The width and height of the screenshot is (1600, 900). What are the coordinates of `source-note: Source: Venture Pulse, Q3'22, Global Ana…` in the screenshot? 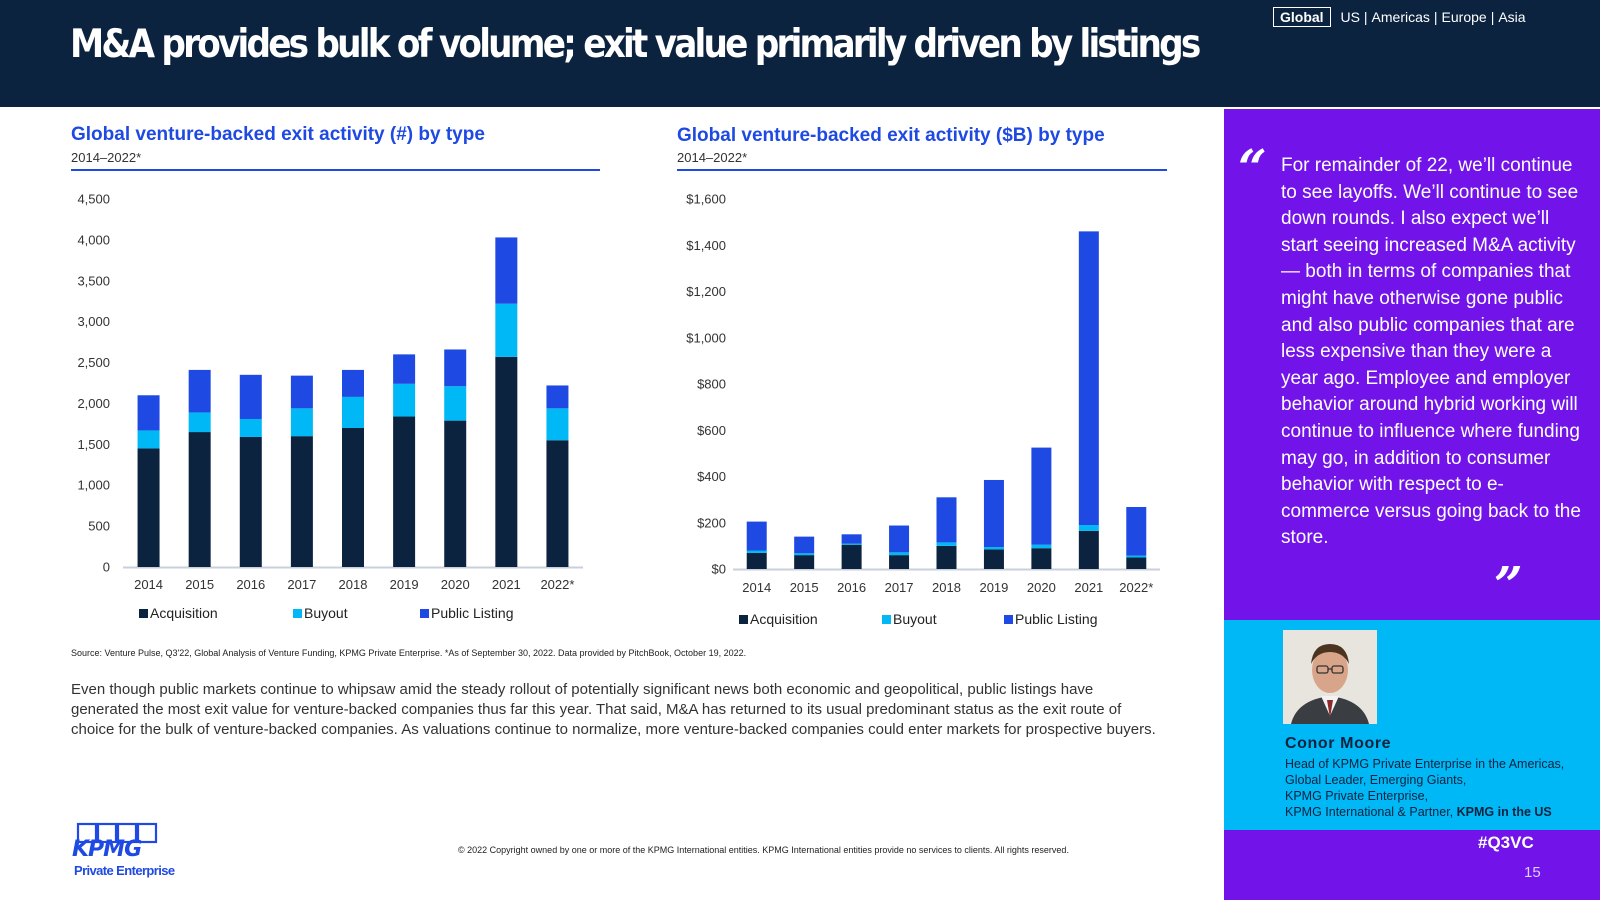 It's located at (409, 653).